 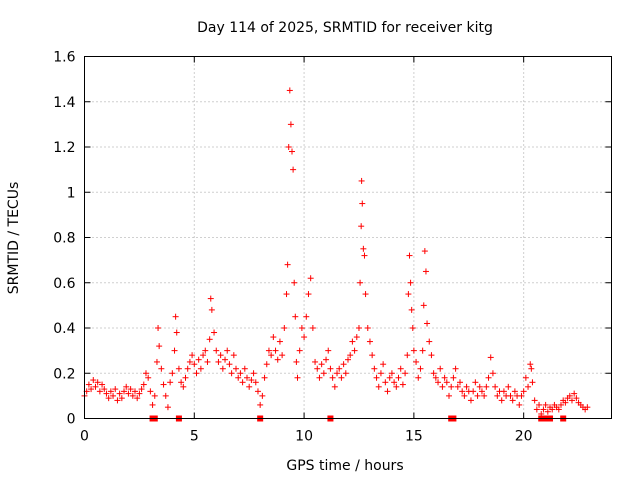 I want to click on y-tick-label: 1.6, so click(x=64, y=58).